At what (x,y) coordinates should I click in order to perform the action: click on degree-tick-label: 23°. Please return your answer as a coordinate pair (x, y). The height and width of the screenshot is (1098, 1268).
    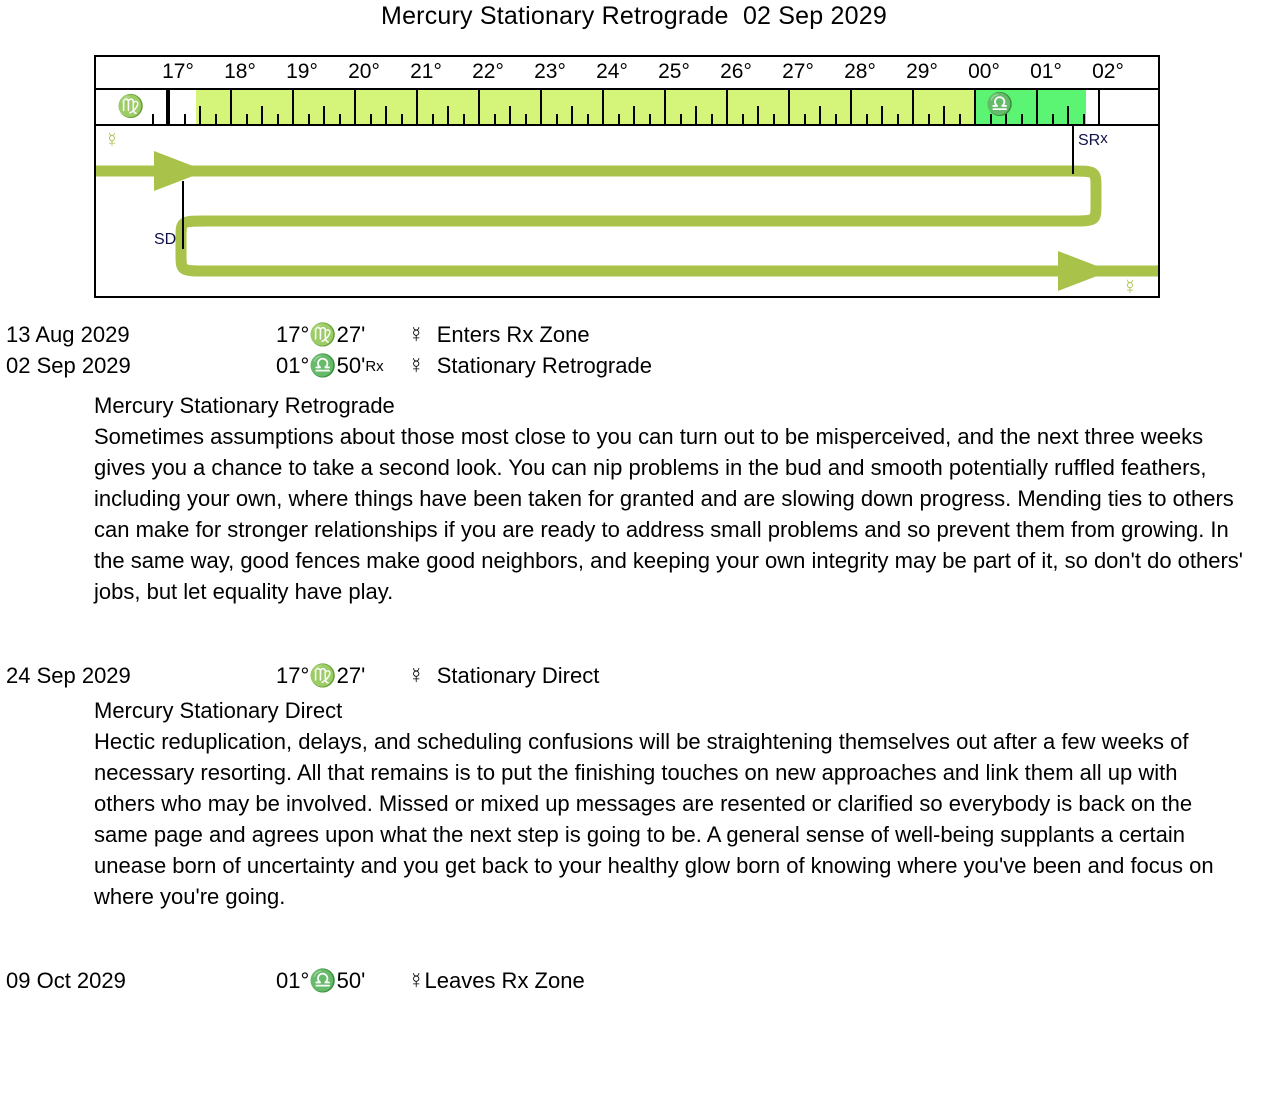
    Looking at the image, I should click on (550, 71).